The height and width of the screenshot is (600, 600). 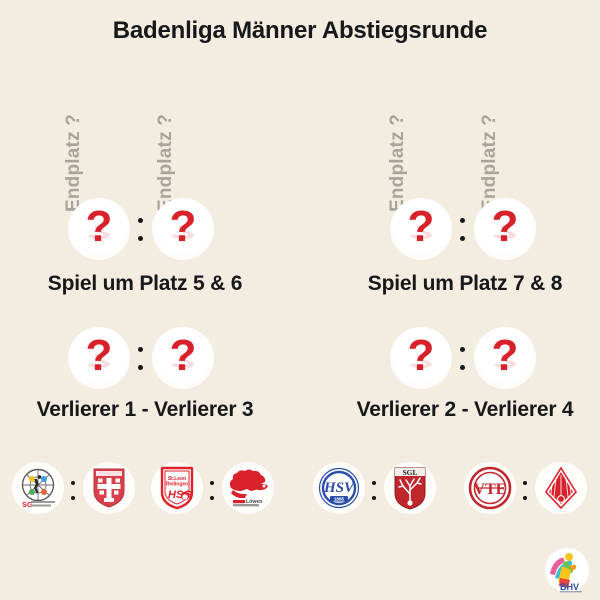 I want to click on club-logo-vfe-monogram: VTE, so click(x=490, y=488).